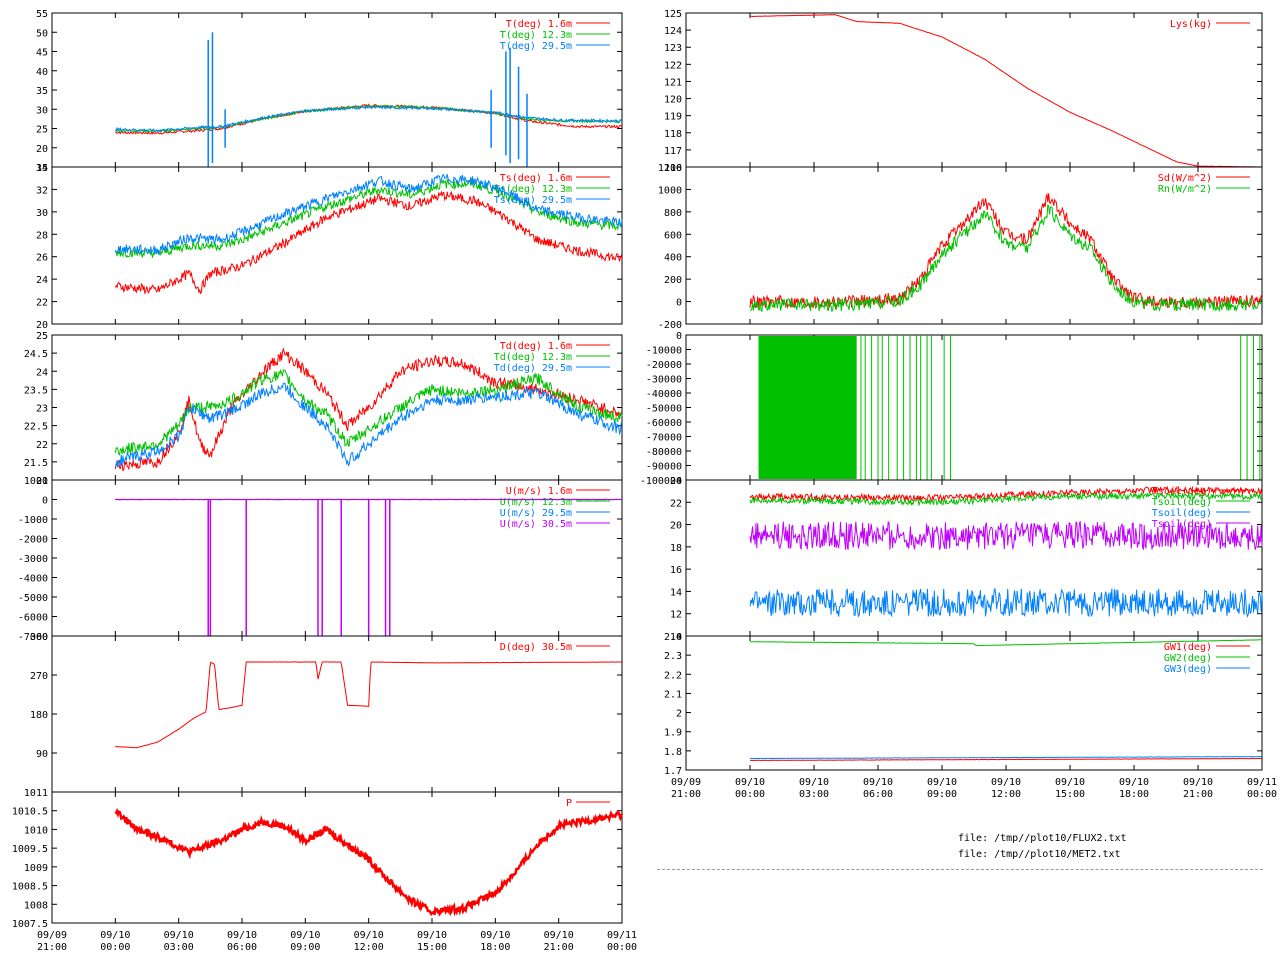 The width and height of the screenshot is (1280, 960). Describe the element at coordinates (673, 134) in the screenshot. I see `y-tick-label: 118` at that location.